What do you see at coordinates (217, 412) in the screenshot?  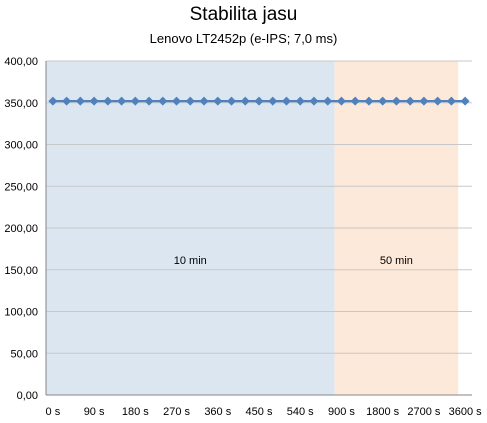 I see `x-tick-label: 360 s` at bounding box center [217, 412].